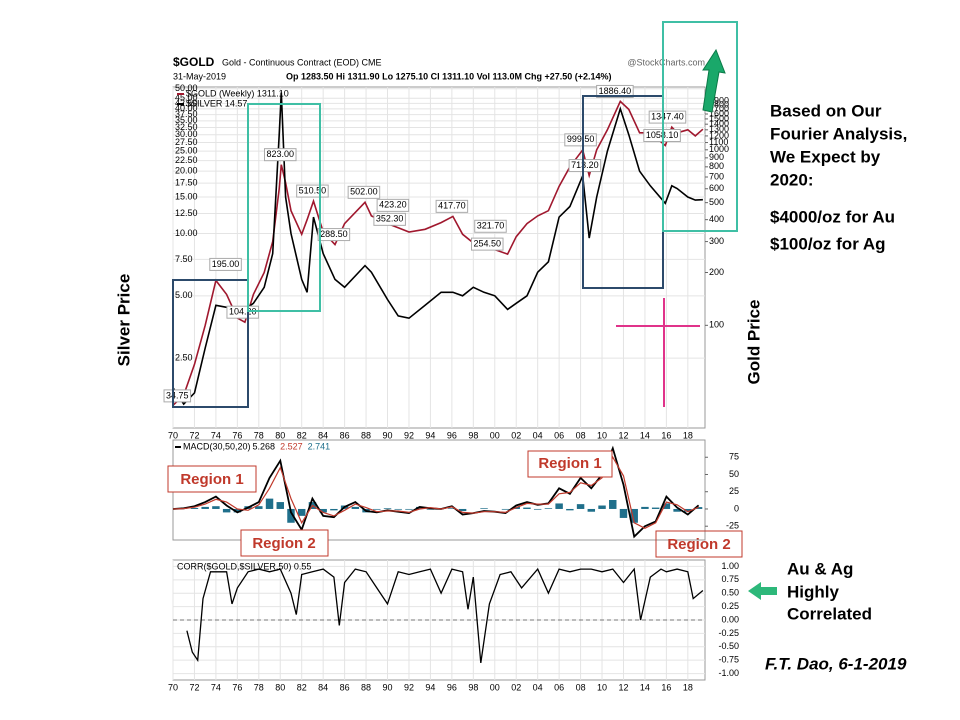 This screenshot has width=960, height=720. Describe the element at coordinates (186, 233) in the screenshot. I see `y-tick-label: 10.00` at that location.